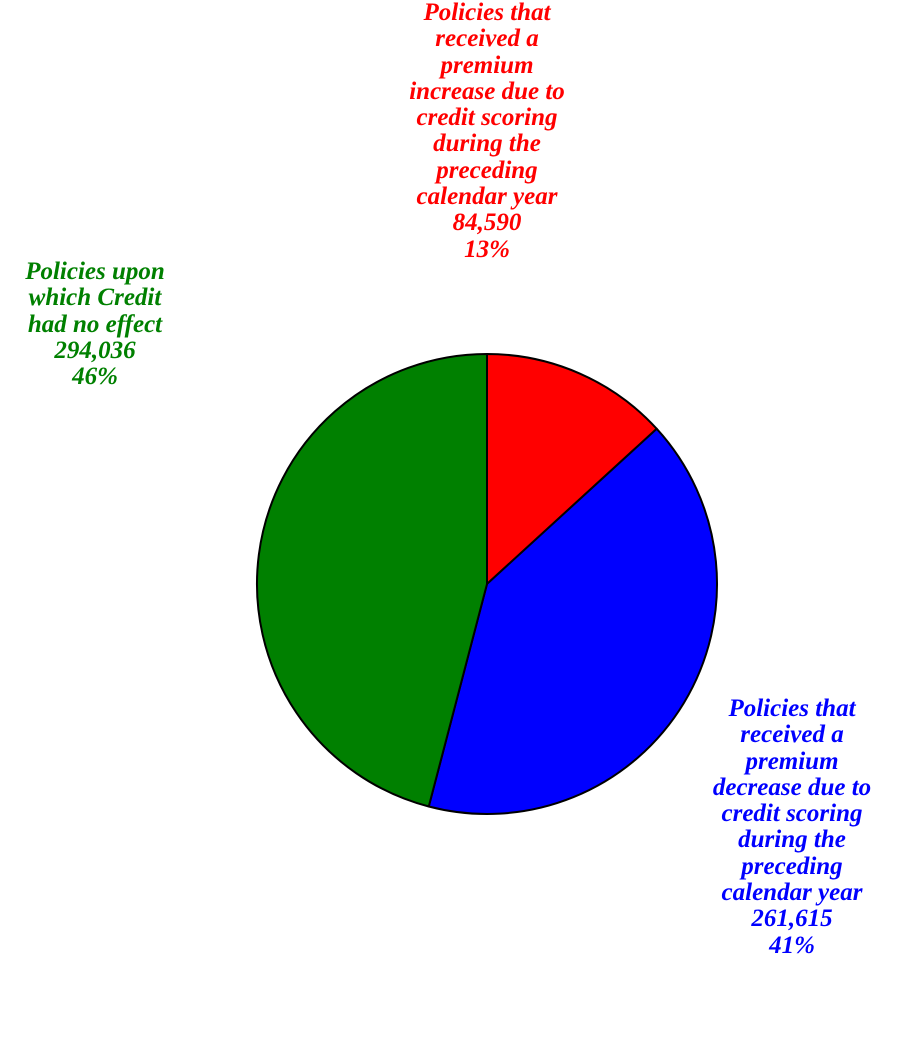 Image resolution: width=908 pixels, height=1057 pixels. What do you see at coordinates (487, 223) in the screenshot?
I see `slice-value: 84,590` at bounding box center [487, 223].